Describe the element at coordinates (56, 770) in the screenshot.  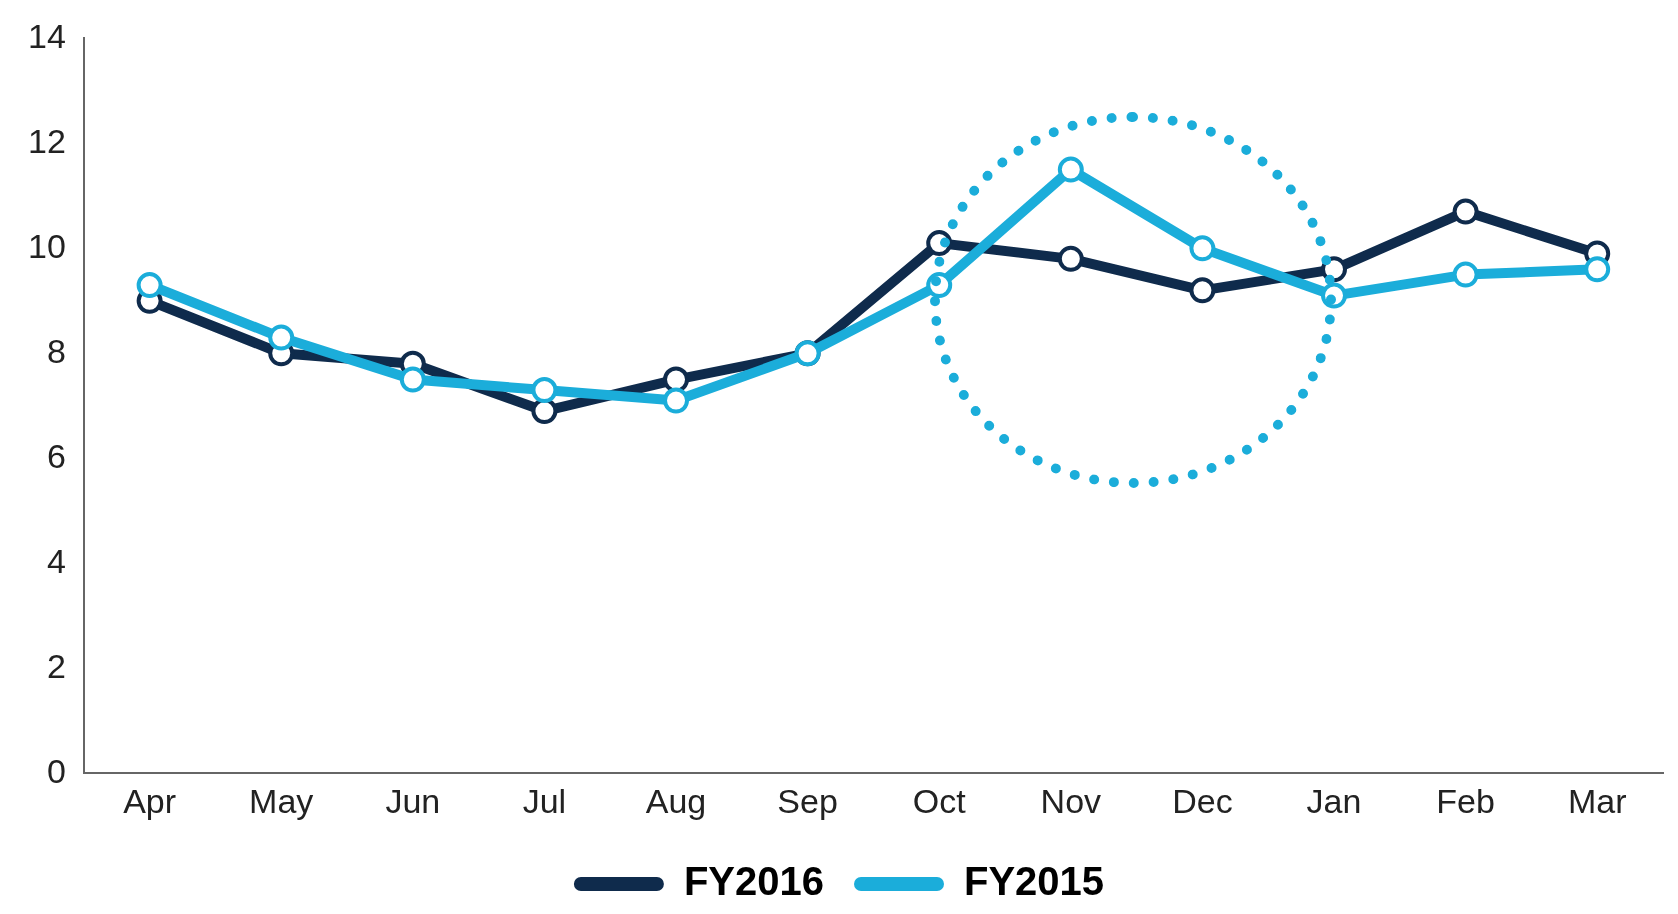
I see `y-tick-label: 0` at that location.